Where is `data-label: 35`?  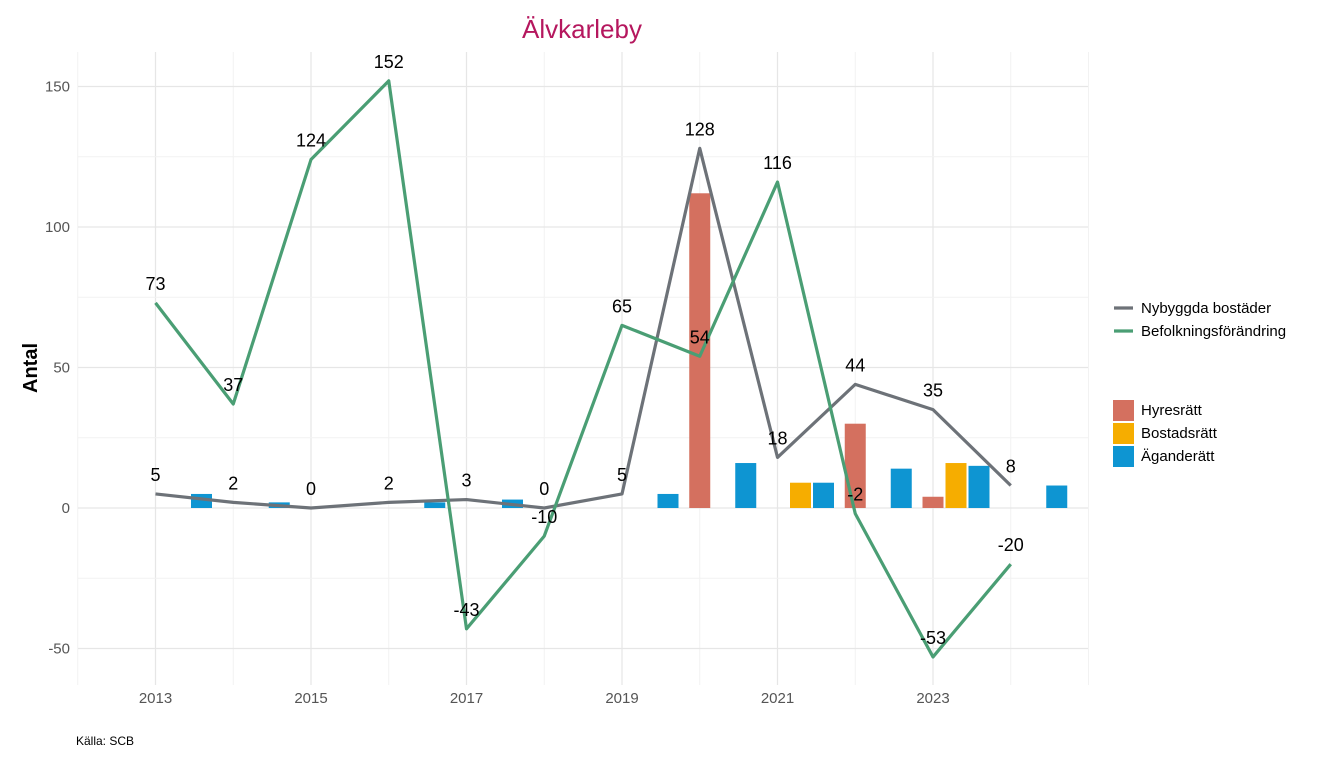
data-label: 35 is located at coordinates (933, 391).